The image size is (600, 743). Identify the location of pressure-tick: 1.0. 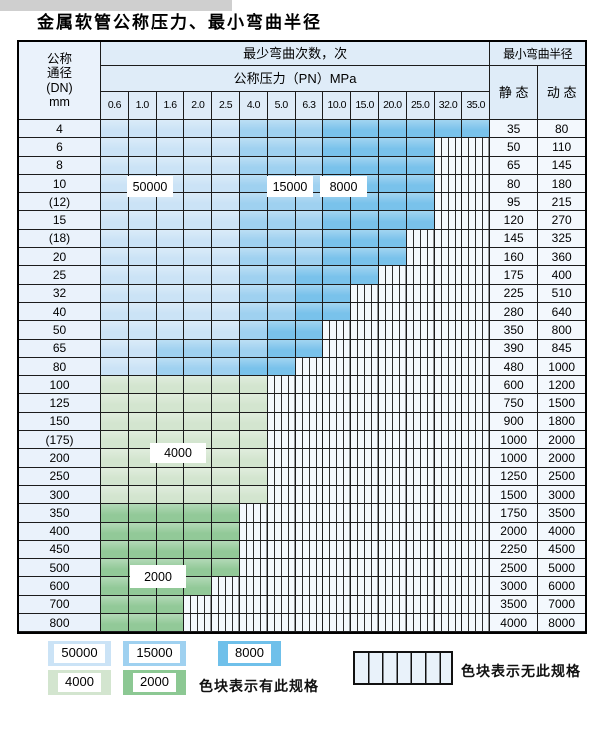
(142, 106).